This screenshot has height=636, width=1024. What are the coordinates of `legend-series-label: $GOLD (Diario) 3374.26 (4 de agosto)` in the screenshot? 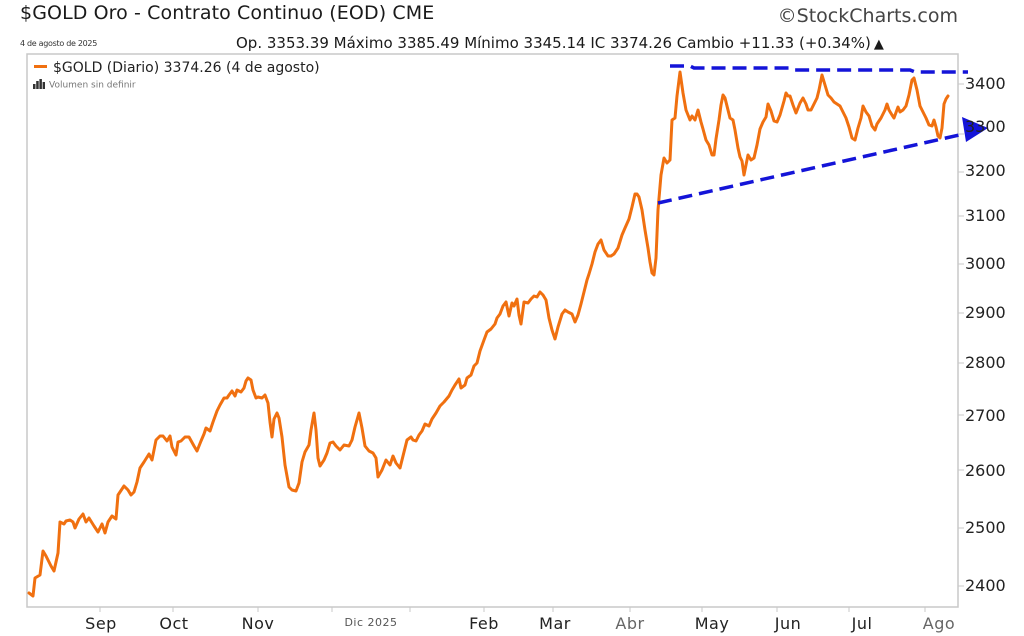 It's located at (186, 68).